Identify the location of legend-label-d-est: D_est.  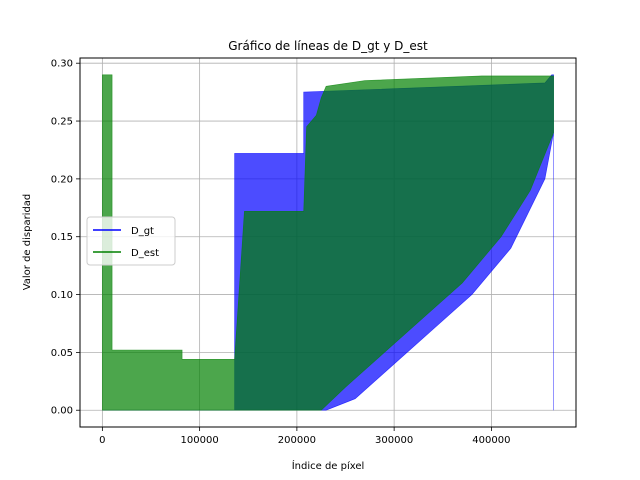
(145, 253).